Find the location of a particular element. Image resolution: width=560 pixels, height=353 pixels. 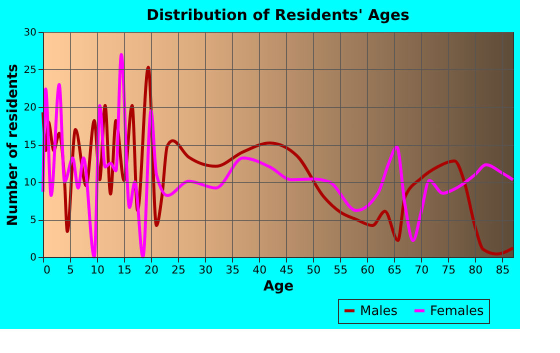

x-tick-label: 25 is located at coordinates (179, 270).